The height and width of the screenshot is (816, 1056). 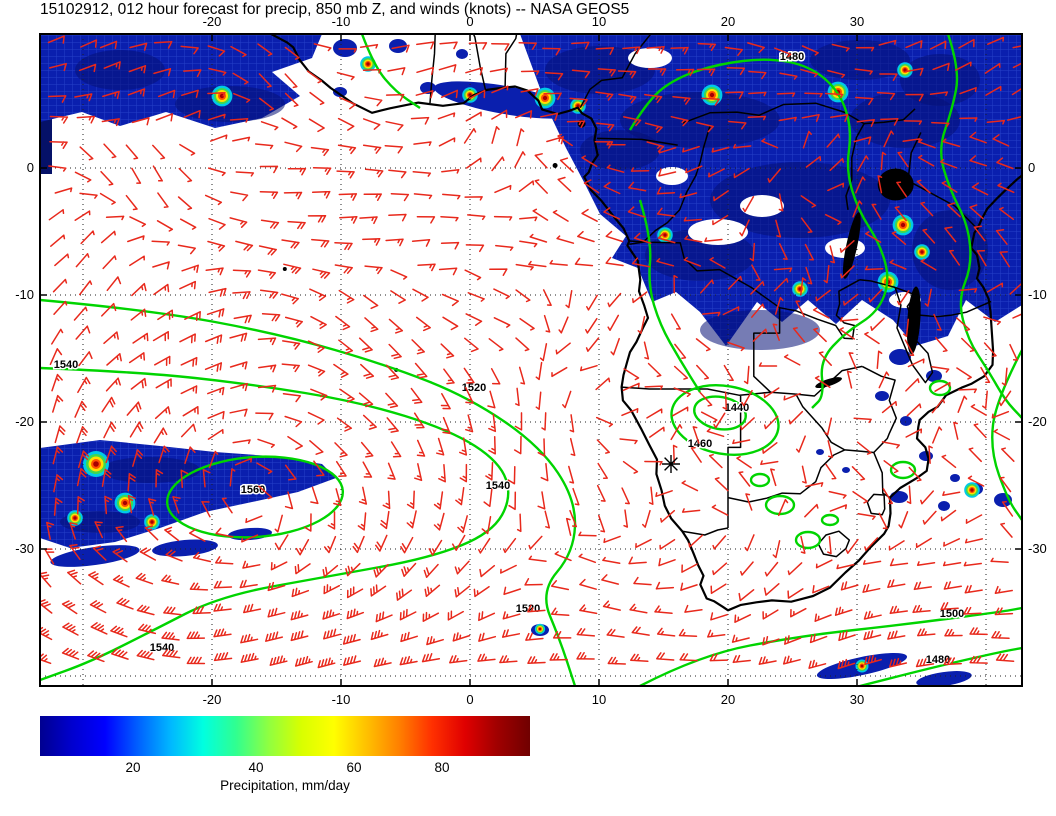 What do you see at coordinates (285, 785) in the screenshot?
I see `colorbar-label: Precipitation, mm/day` at bounding box center [285, 785].